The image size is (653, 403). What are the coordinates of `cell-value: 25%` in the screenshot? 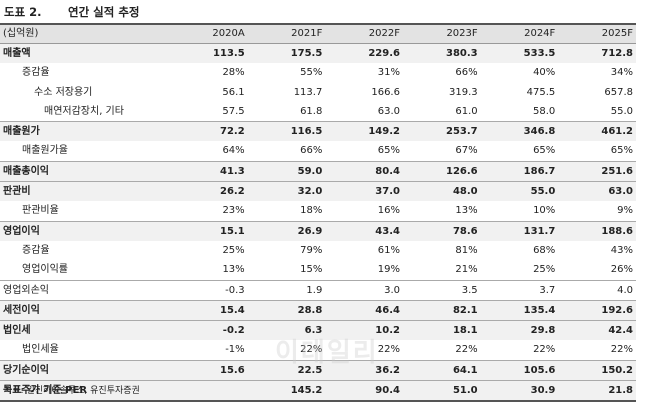 It's located at (233, 250).